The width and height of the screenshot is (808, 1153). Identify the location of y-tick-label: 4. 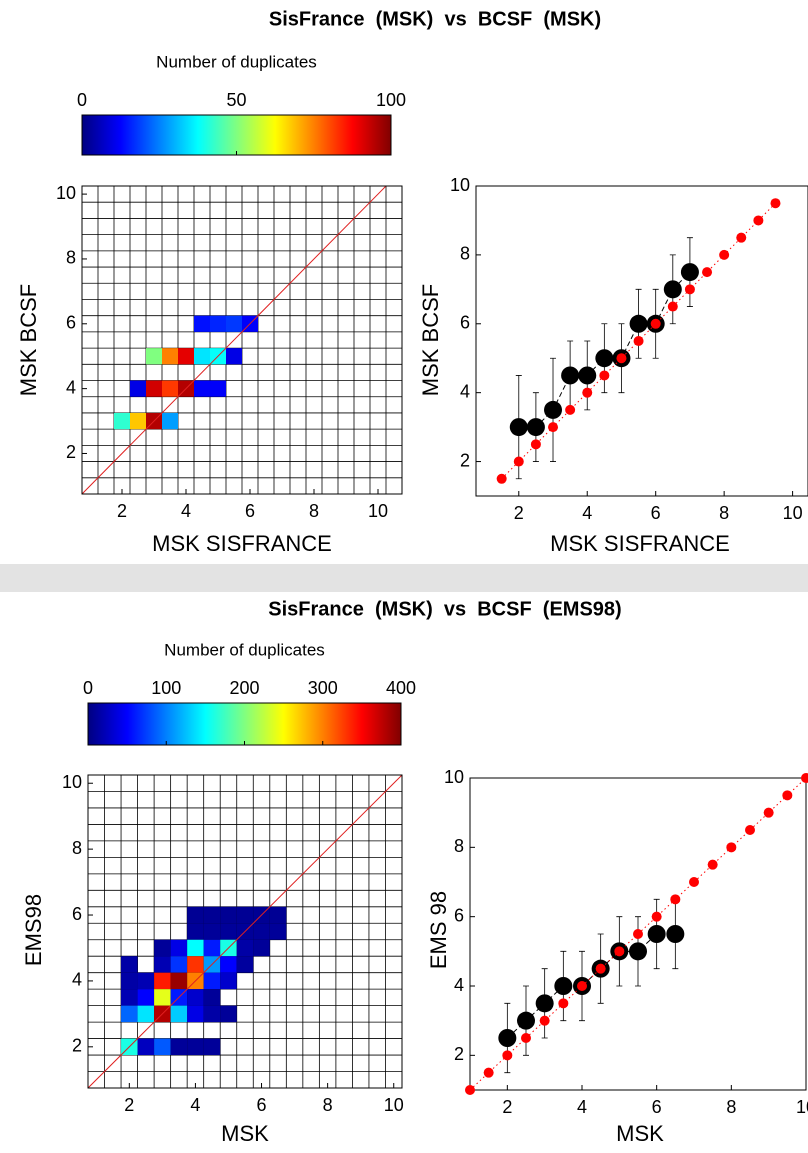
(71, 387).